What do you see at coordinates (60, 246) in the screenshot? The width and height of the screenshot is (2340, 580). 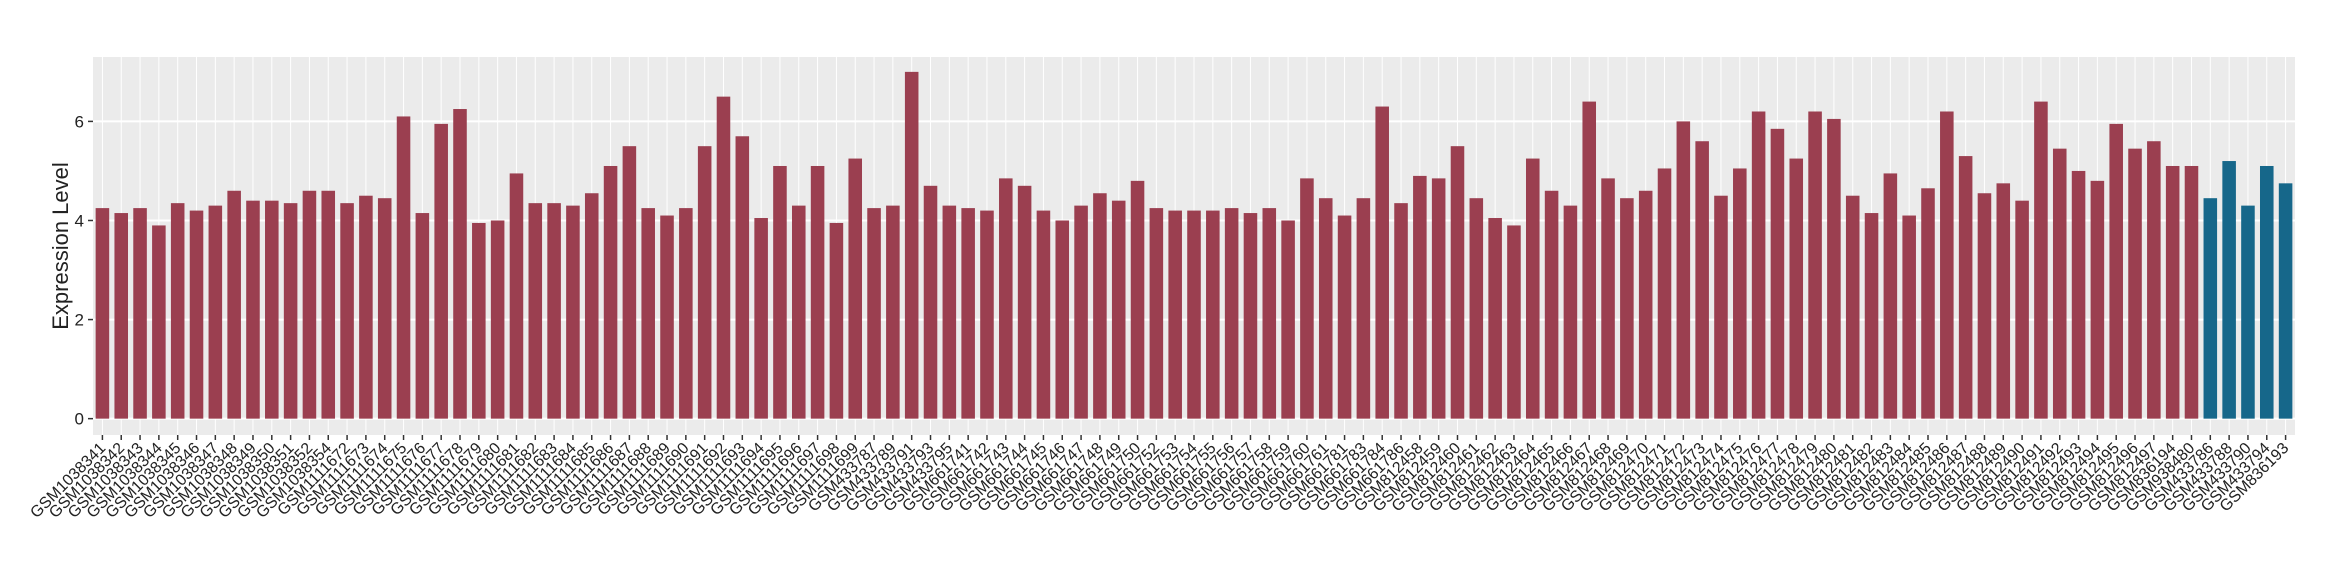 I see `y-axis-label: Expression Level` at bounding box center [60, 246].